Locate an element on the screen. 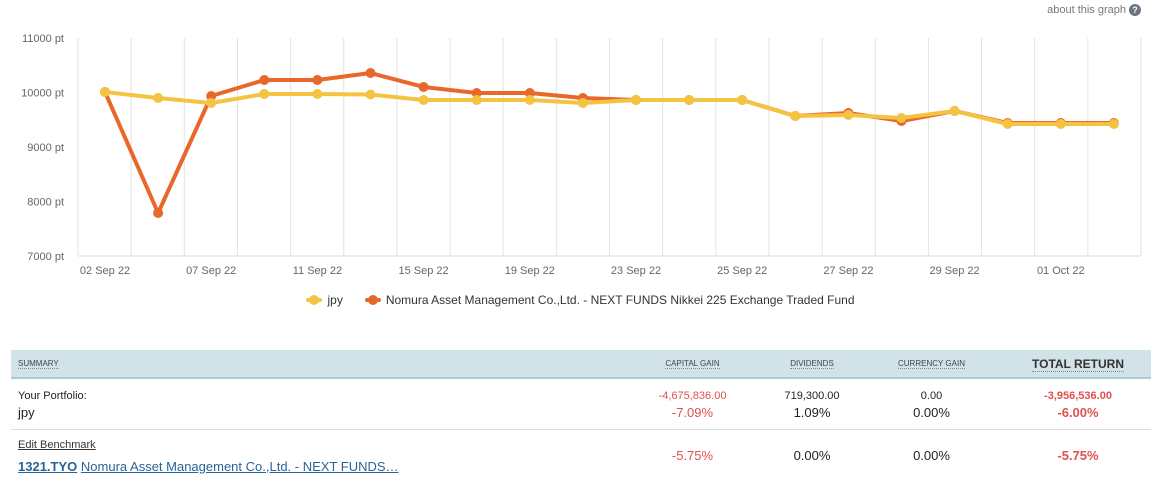 The width and height of the screenshot is (1161, 494). about-graph-label: about this graph is located at coordinates (1086, 10).